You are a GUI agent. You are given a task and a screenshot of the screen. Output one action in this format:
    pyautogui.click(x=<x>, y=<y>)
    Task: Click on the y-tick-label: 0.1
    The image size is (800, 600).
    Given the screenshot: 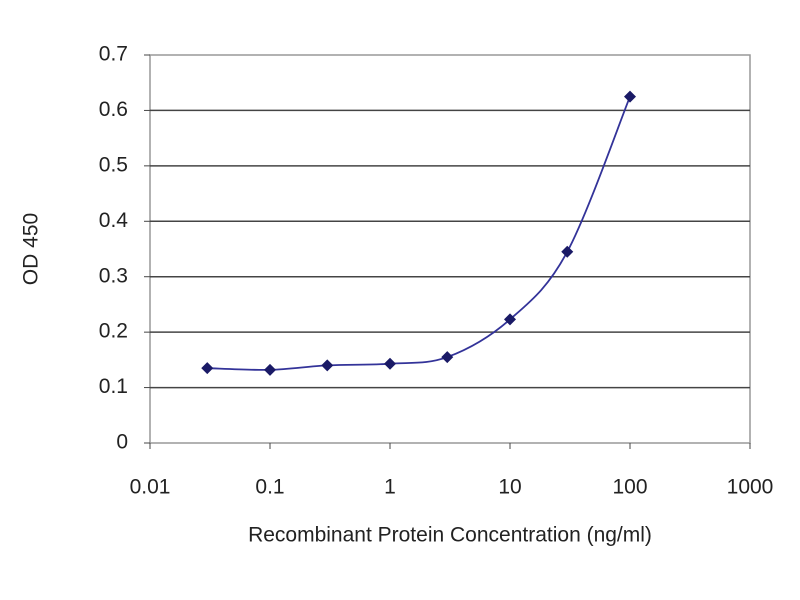 What is the action you would take?
    pyautogui.click(x=113, y=386)
    